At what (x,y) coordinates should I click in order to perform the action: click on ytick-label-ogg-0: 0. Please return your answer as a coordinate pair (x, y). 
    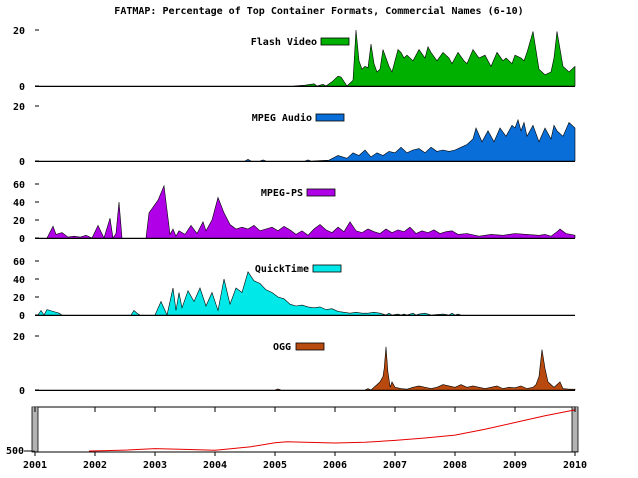
    Looking at the image, I should click on (22, 391).